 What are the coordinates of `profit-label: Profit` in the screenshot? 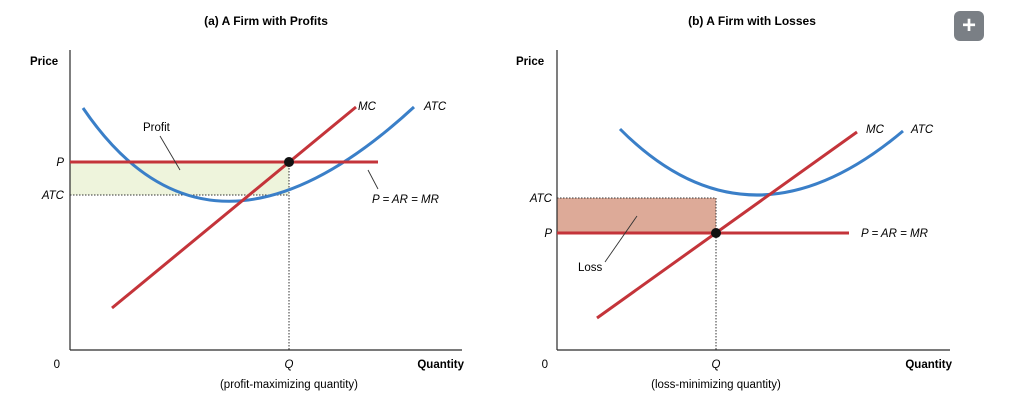 It's located at (157, 128).